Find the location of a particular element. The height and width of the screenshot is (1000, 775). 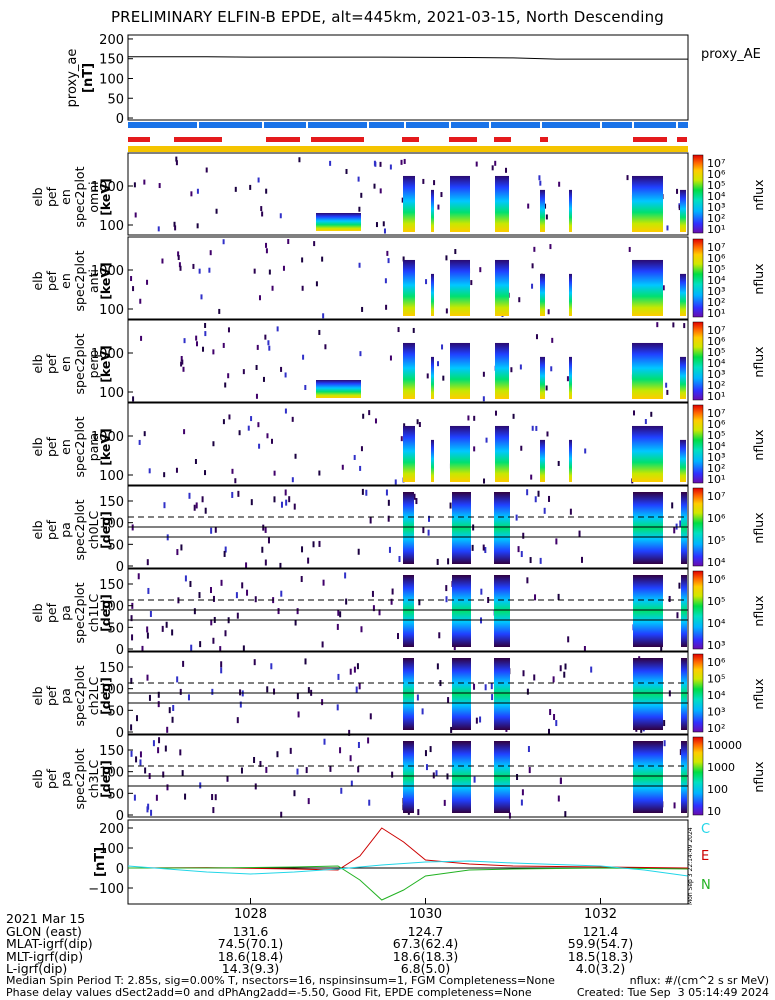

y-tick-label: 100 is located at coordinates (111, 849).